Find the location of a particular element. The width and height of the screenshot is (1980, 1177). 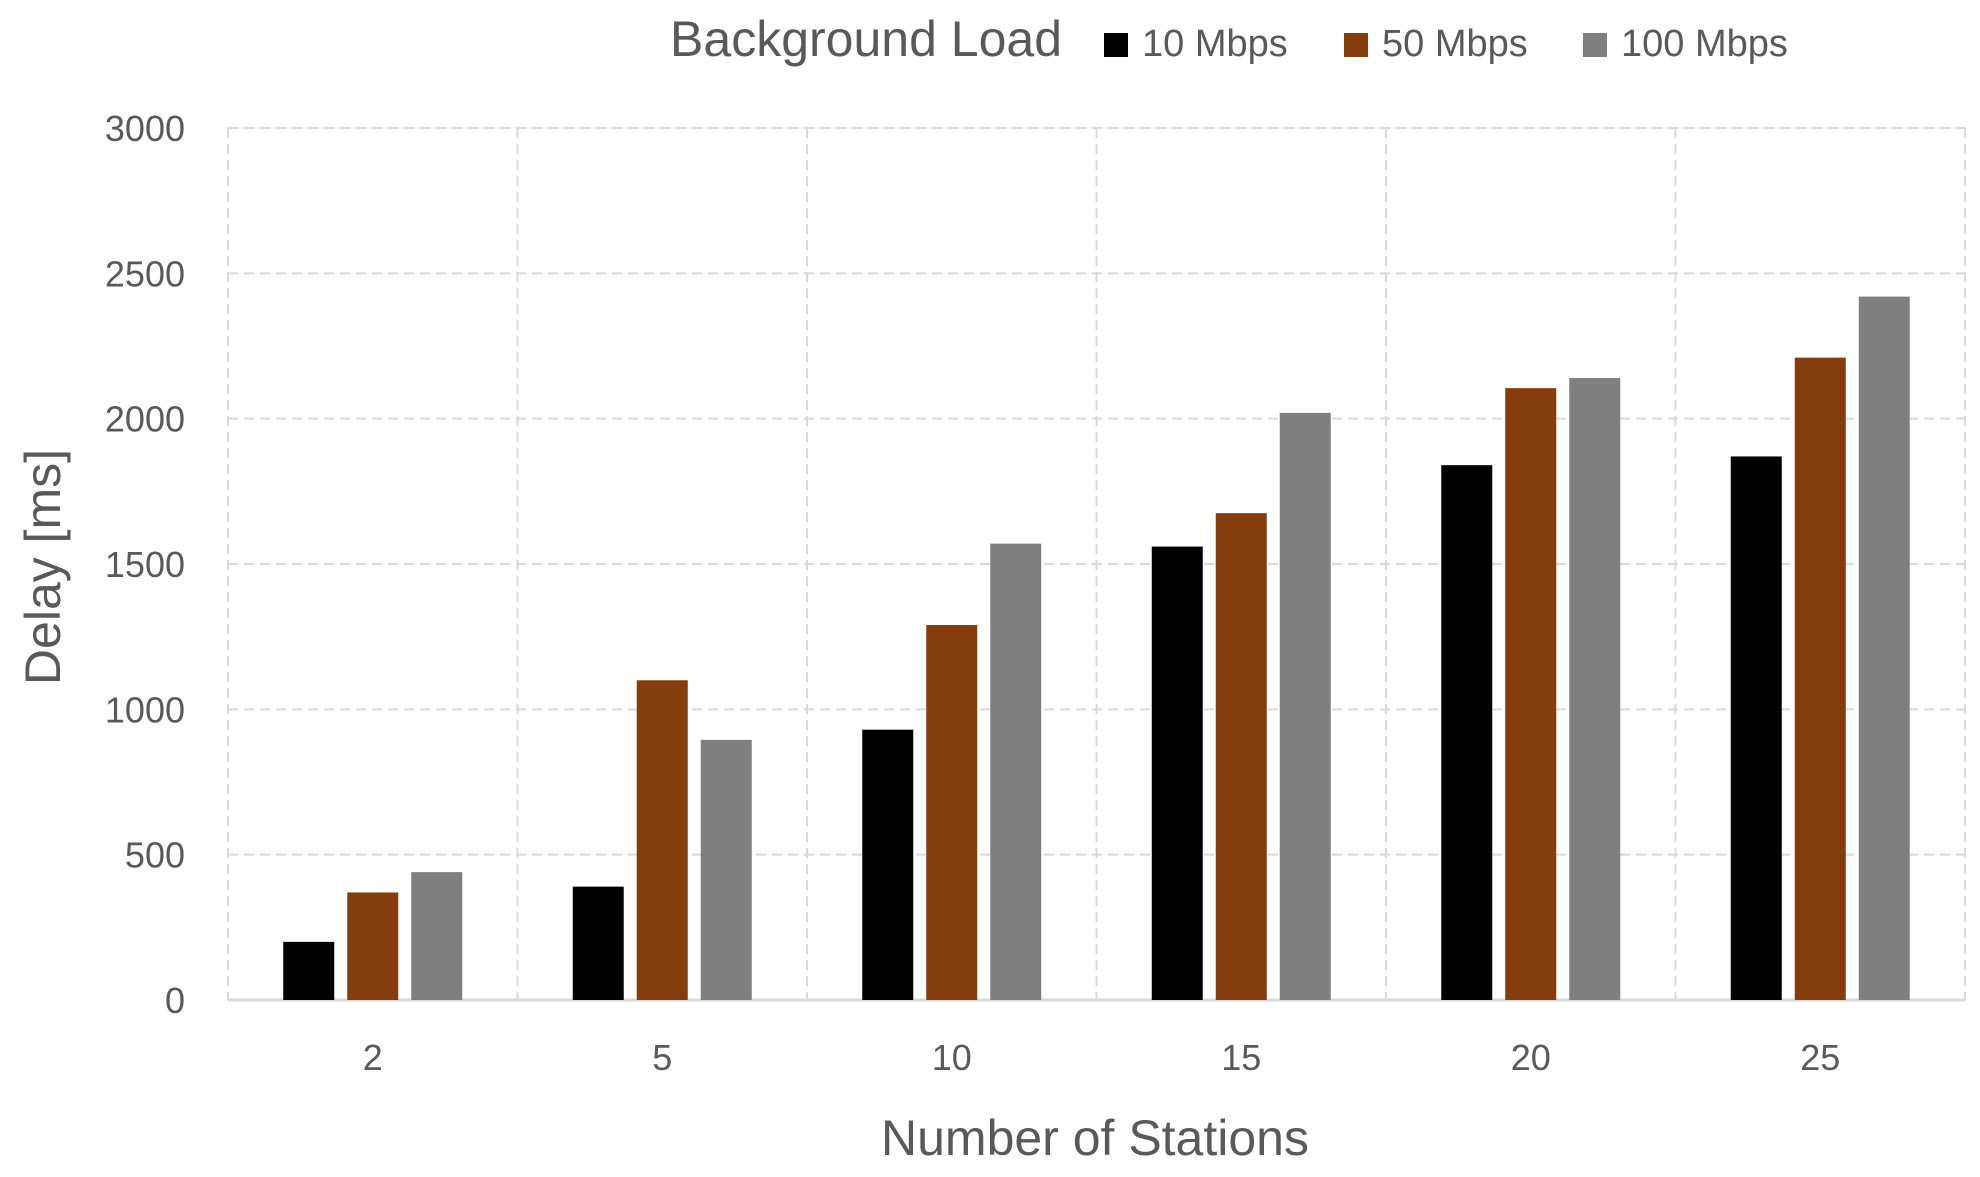

y-tick-label: 2500 is located at coordinates (145, 273).